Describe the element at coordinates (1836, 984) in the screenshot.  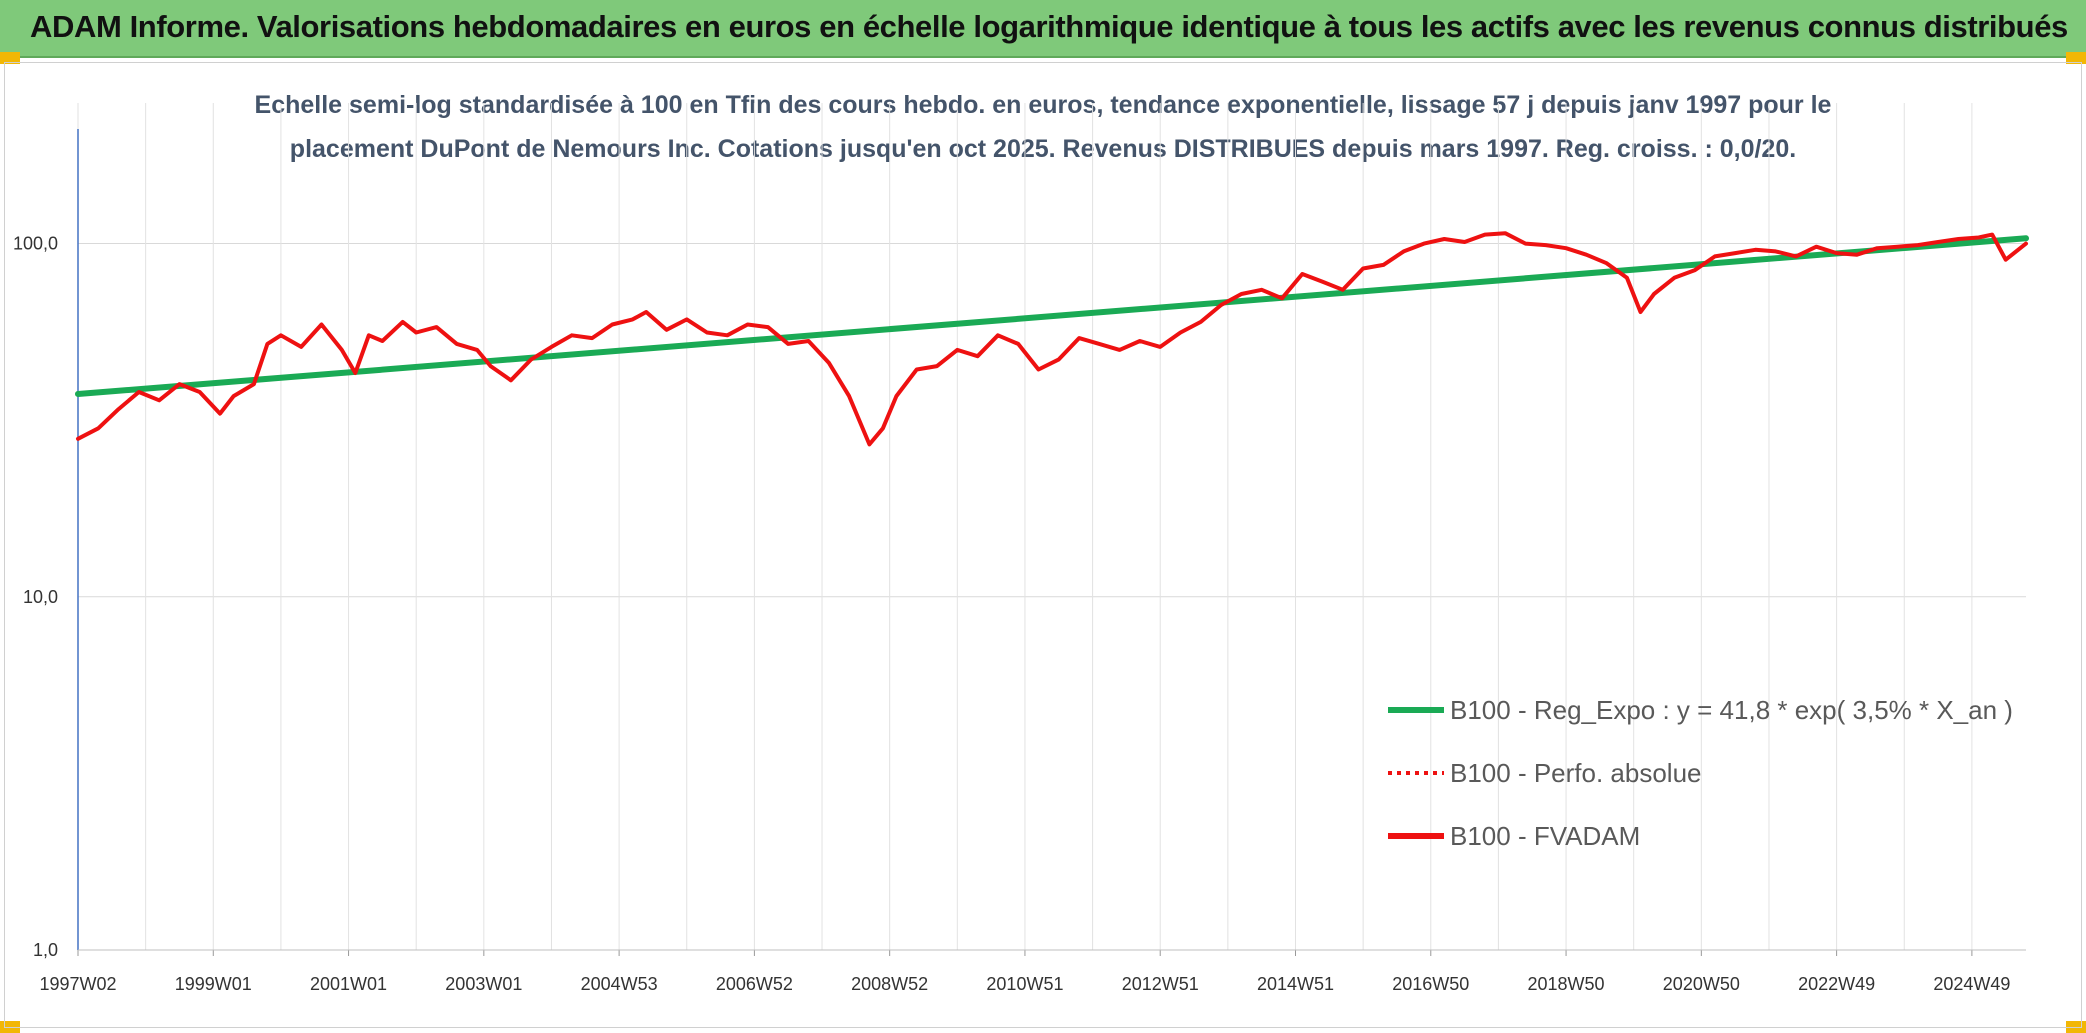
I see `x-tick-label: 2022W49` at that location.